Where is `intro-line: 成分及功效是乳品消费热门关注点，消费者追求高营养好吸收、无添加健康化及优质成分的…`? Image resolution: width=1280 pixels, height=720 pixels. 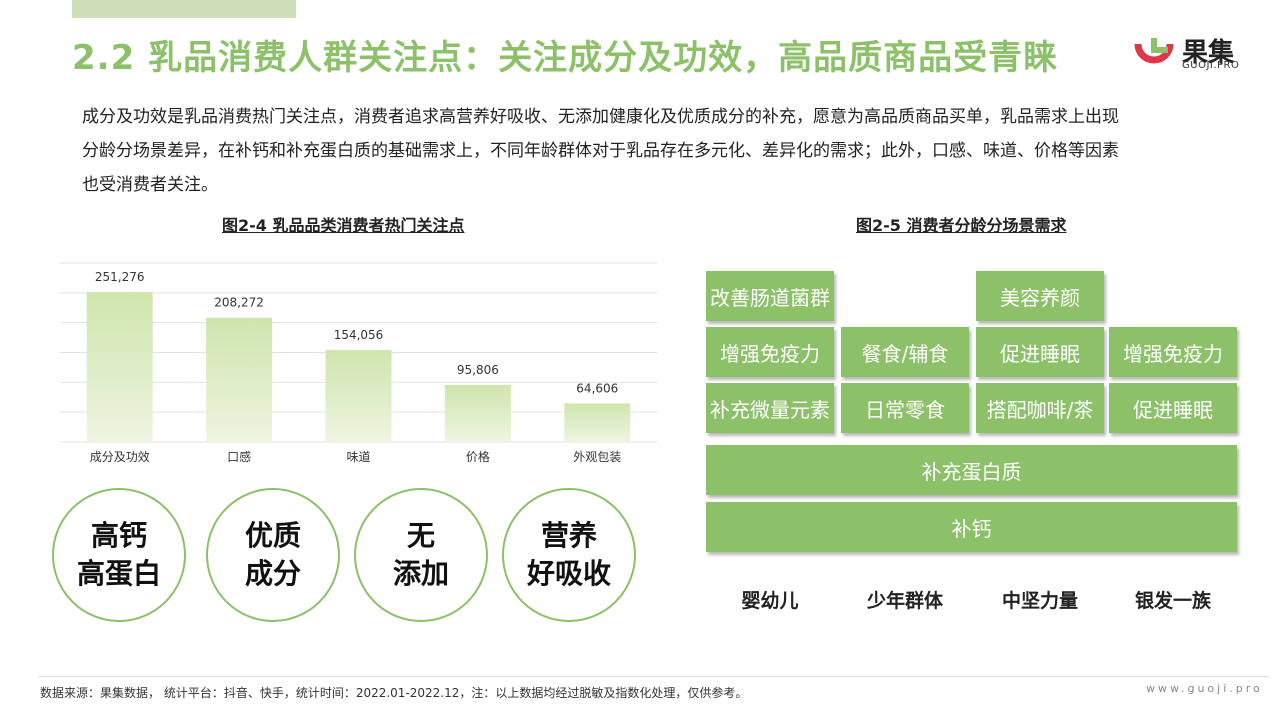
intro-line: 成分及功效是乳品消费热门关注点，消费者追求高营养好吸收、无添加健康化及优质成分的… is located at coordinates (600, 117).